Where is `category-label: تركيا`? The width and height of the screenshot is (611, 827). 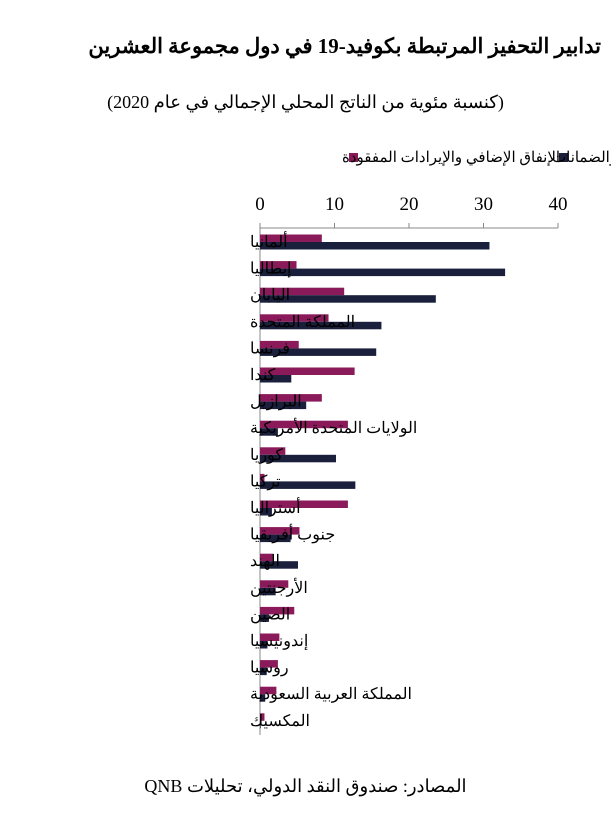 category-label: تركيا is located at coordinates (265, 481).